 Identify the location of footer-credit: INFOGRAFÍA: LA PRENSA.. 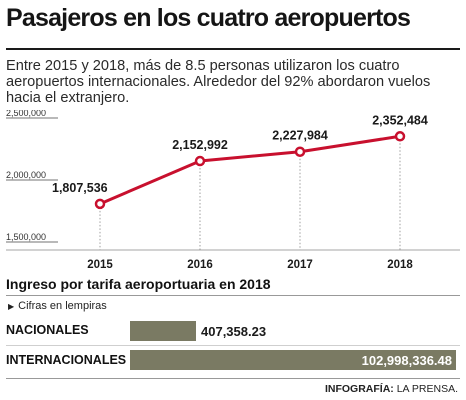
(391, 389).